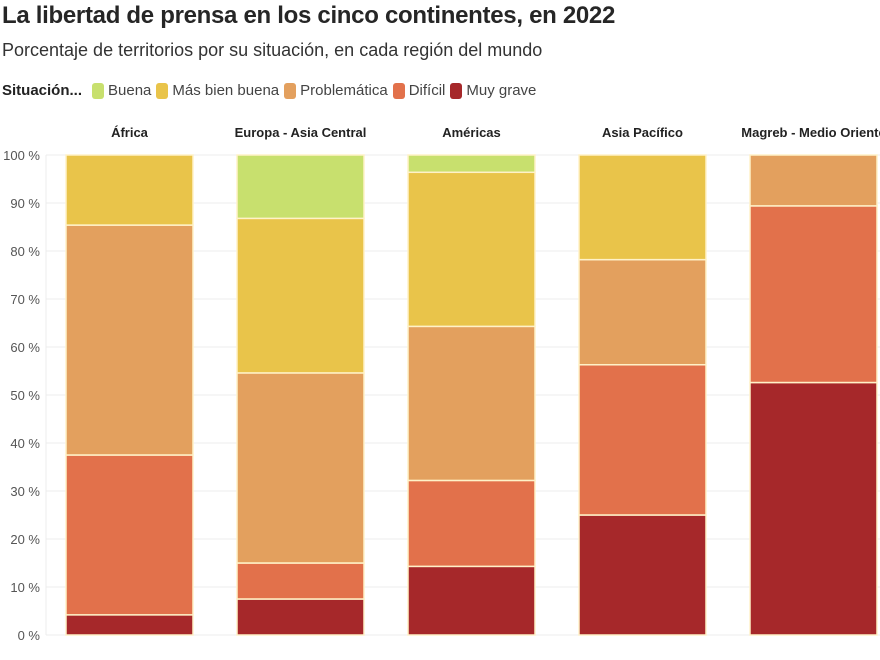 Image resolution: width=880 pixels, height=660 pixels. What do you see at coordinates (25, 539) in the screenshot?
I see `y-tick-label: 20 %` at bounding box center [25, 539].